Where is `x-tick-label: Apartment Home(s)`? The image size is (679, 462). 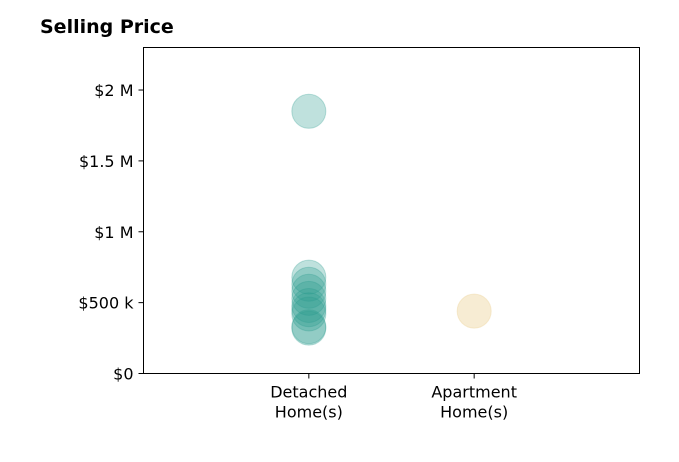 x-tick-label: Apartment Home(s) is located at coordinates (474, 402).